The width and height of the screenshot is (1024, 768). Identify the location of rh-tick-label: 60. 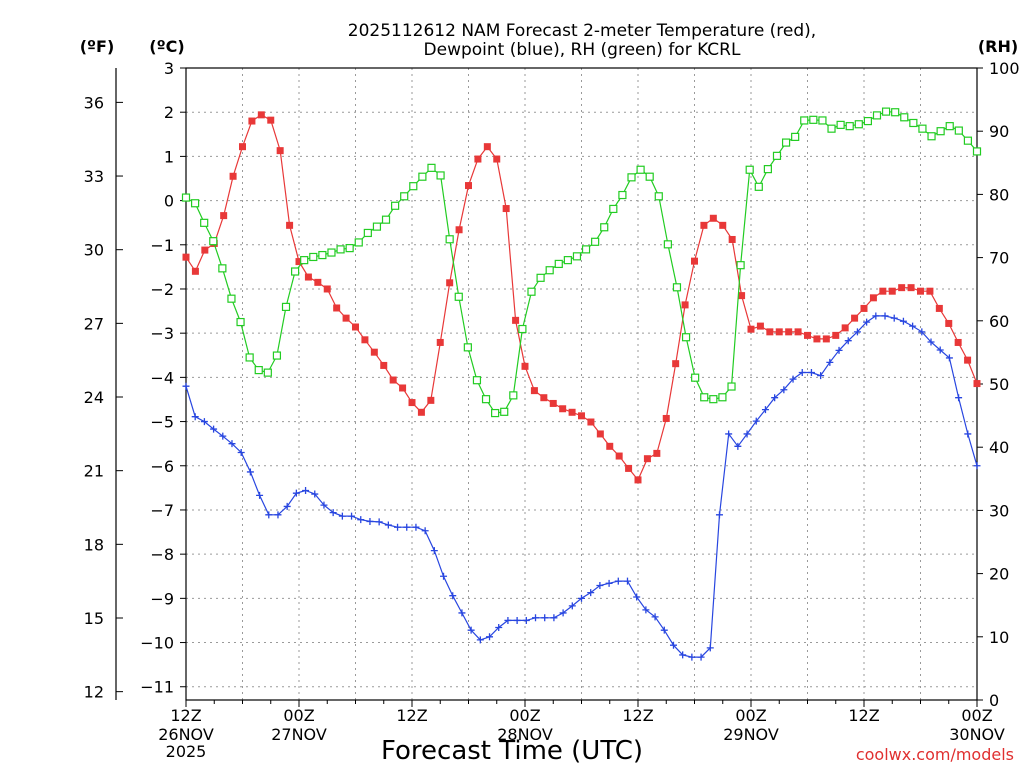
(999, 321).